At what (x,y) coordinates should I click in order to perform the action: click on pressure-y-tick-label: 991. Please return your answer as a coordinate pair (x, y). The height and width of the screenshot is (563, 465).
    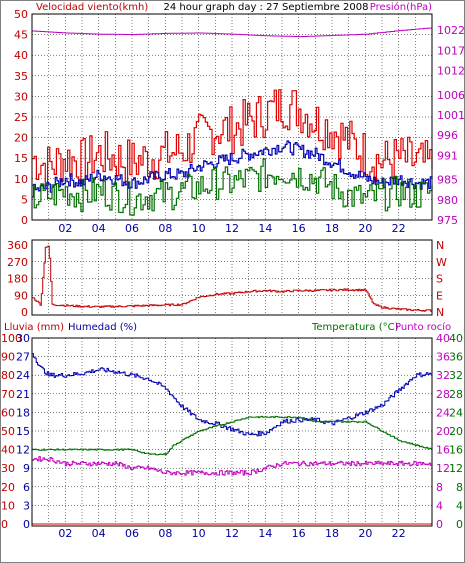
    Looking at the image, I should click on (447, 155).